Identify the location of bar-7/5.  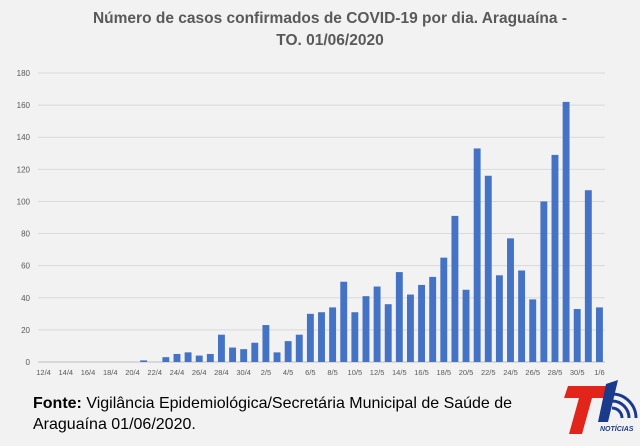
(321, 337).